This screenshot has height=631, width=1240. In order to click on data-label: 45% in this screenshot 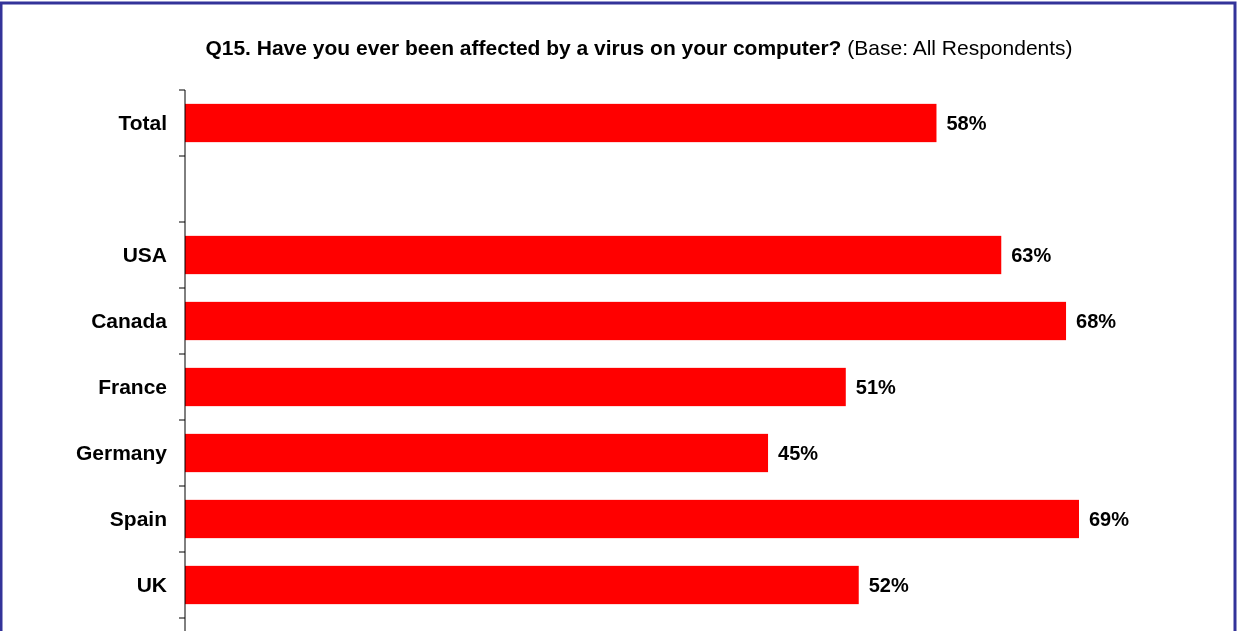, I will do `click(798, 453)`.